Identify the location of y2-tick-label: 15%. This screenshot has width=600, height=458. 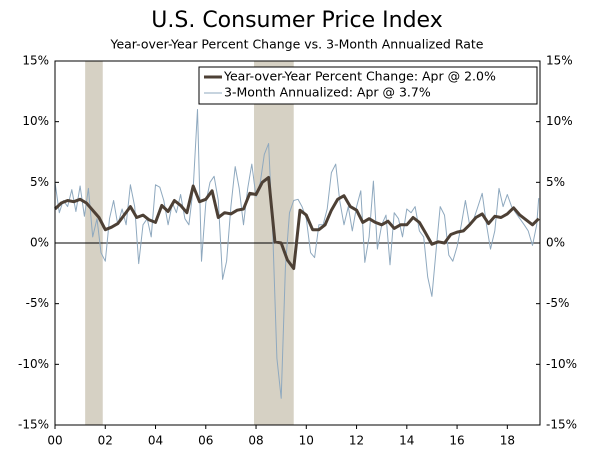
(559, 61).